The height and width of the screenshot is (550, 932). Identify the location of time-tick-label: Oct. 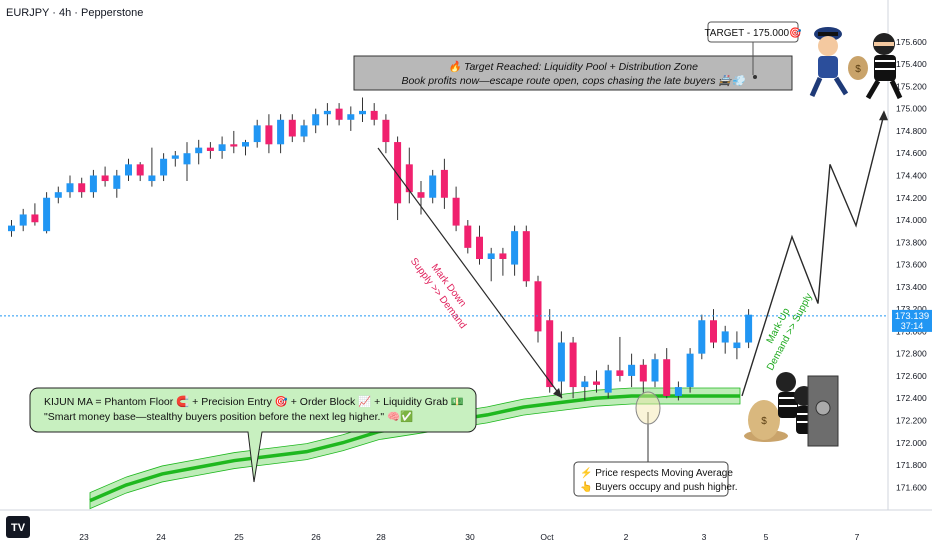
(547, 537).